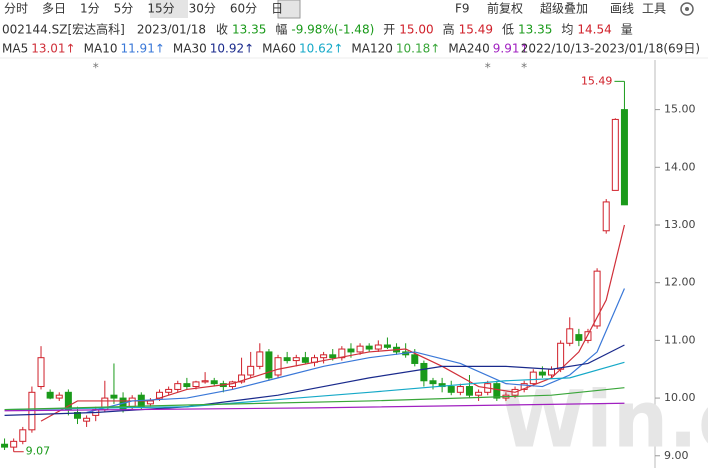 This screenshot has width=708, height=468. Describe the element at coordinates (680, 339) in the screenshot. I see `y-tick-label: 11.00` at that location.